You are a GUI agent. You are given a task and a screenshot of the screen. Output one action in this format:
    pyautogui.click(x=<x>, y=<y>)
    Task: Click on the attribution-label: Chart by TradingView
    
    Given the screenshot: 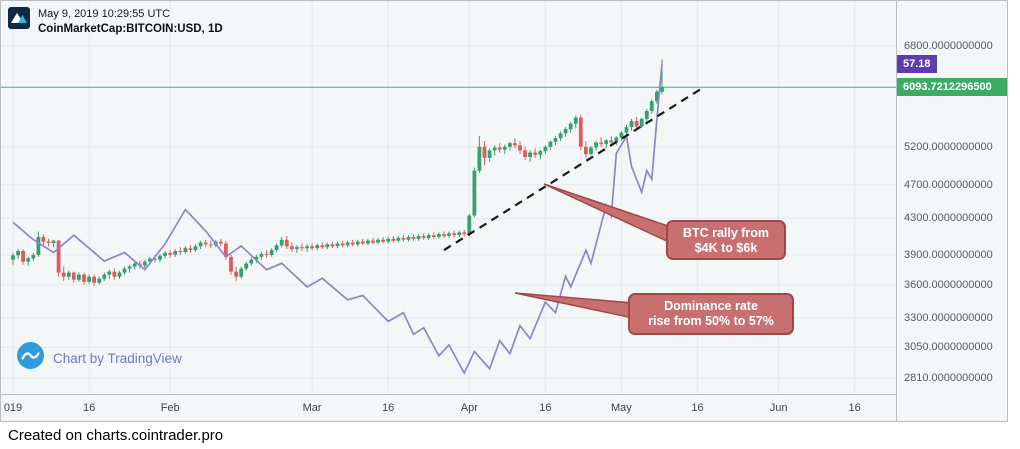 What is the action you would take?
    pyautogui.click(x=117, y=358)
    